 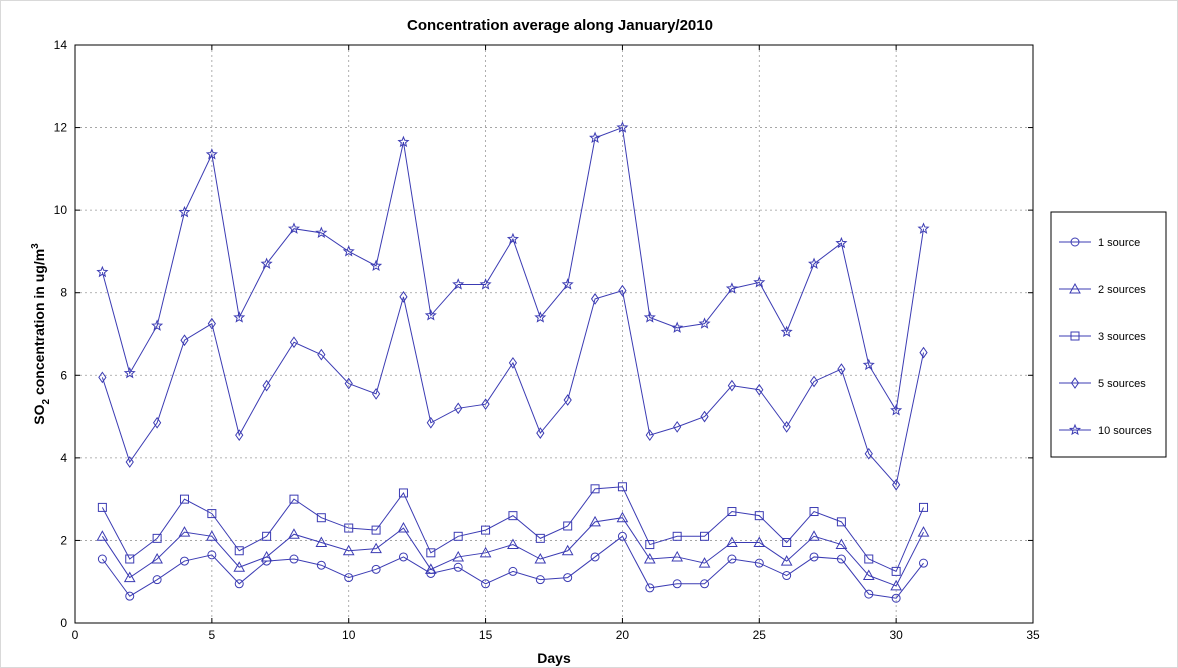 What do you see at coordinates (1075, 288) in the screenshot?
I see `legend-marker` at bounding box center [1075, 288].